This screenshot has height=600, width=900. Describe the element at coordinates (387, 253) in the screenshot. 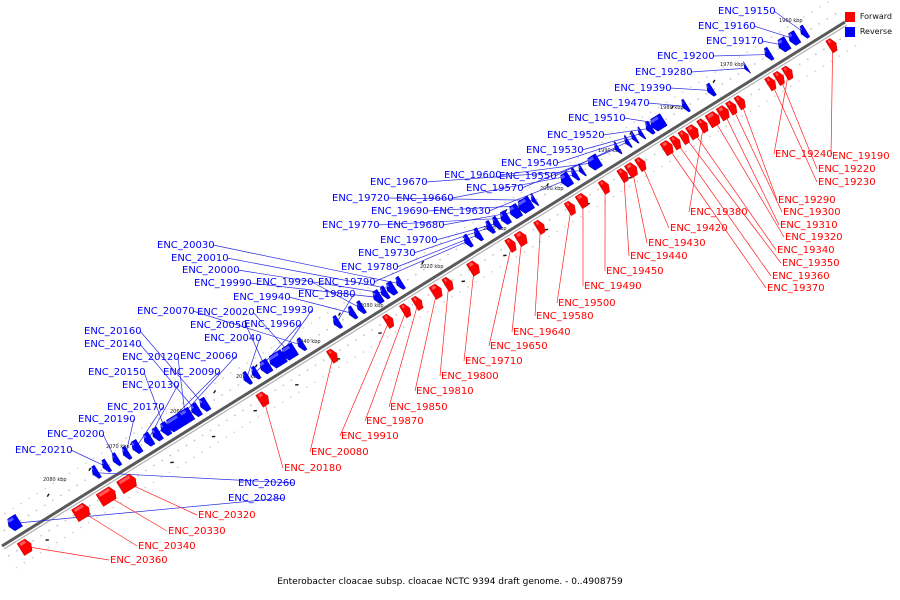

I see `gene-label-enc-19730: ENC_19730` at that location.